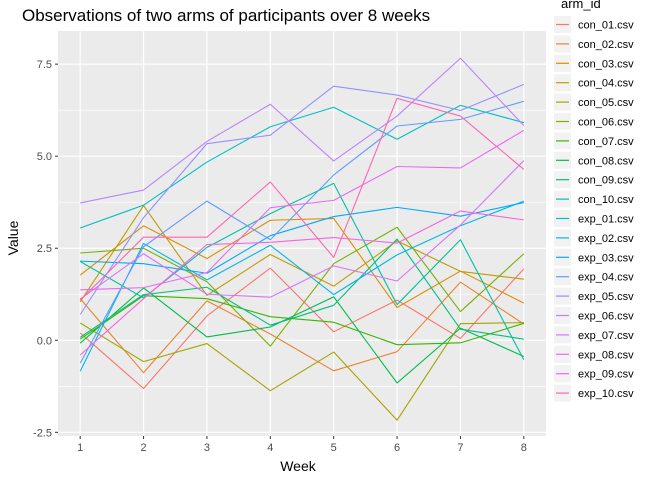 This screenshot has height=480, width=672. Describe the element at coordinates (606, 394) in the screenshot. I see `legend-label: exp_10.csv` at that location.